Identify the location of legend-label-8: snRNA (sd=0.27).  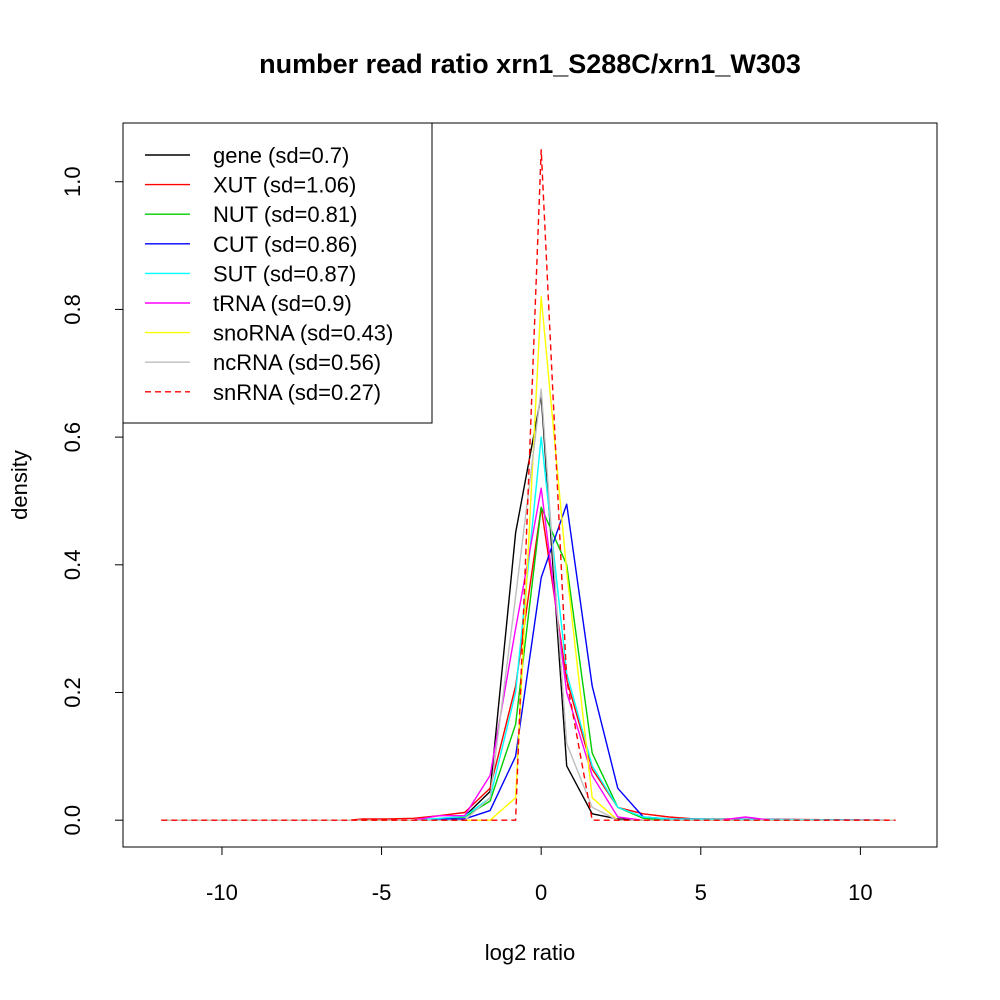
(297, 392).